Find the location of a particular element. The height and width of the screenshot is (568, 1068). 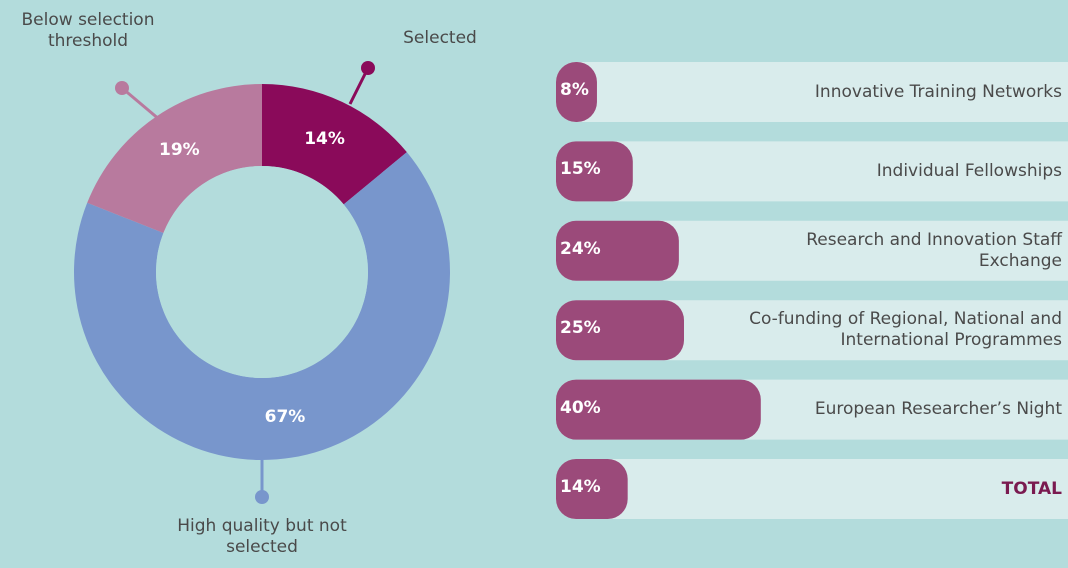

bar-value-label: 14% is located at coordinates (580, 487).